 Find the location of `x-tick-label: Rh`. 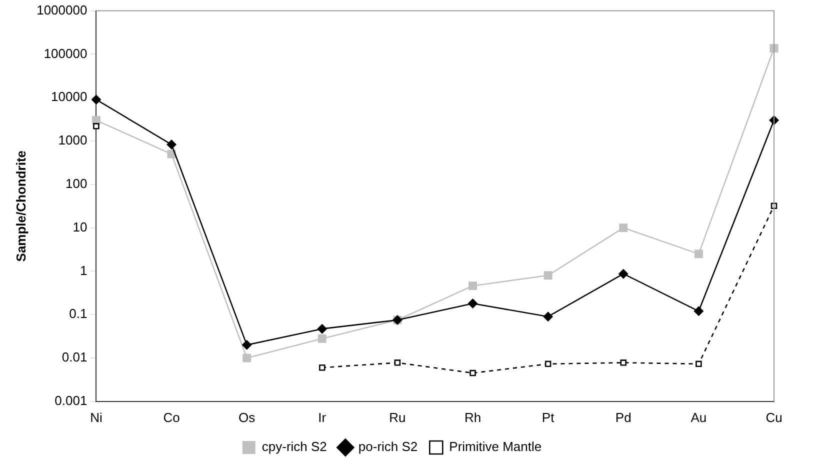

x-tick-label: Rh is located at coordinates (473, 417).